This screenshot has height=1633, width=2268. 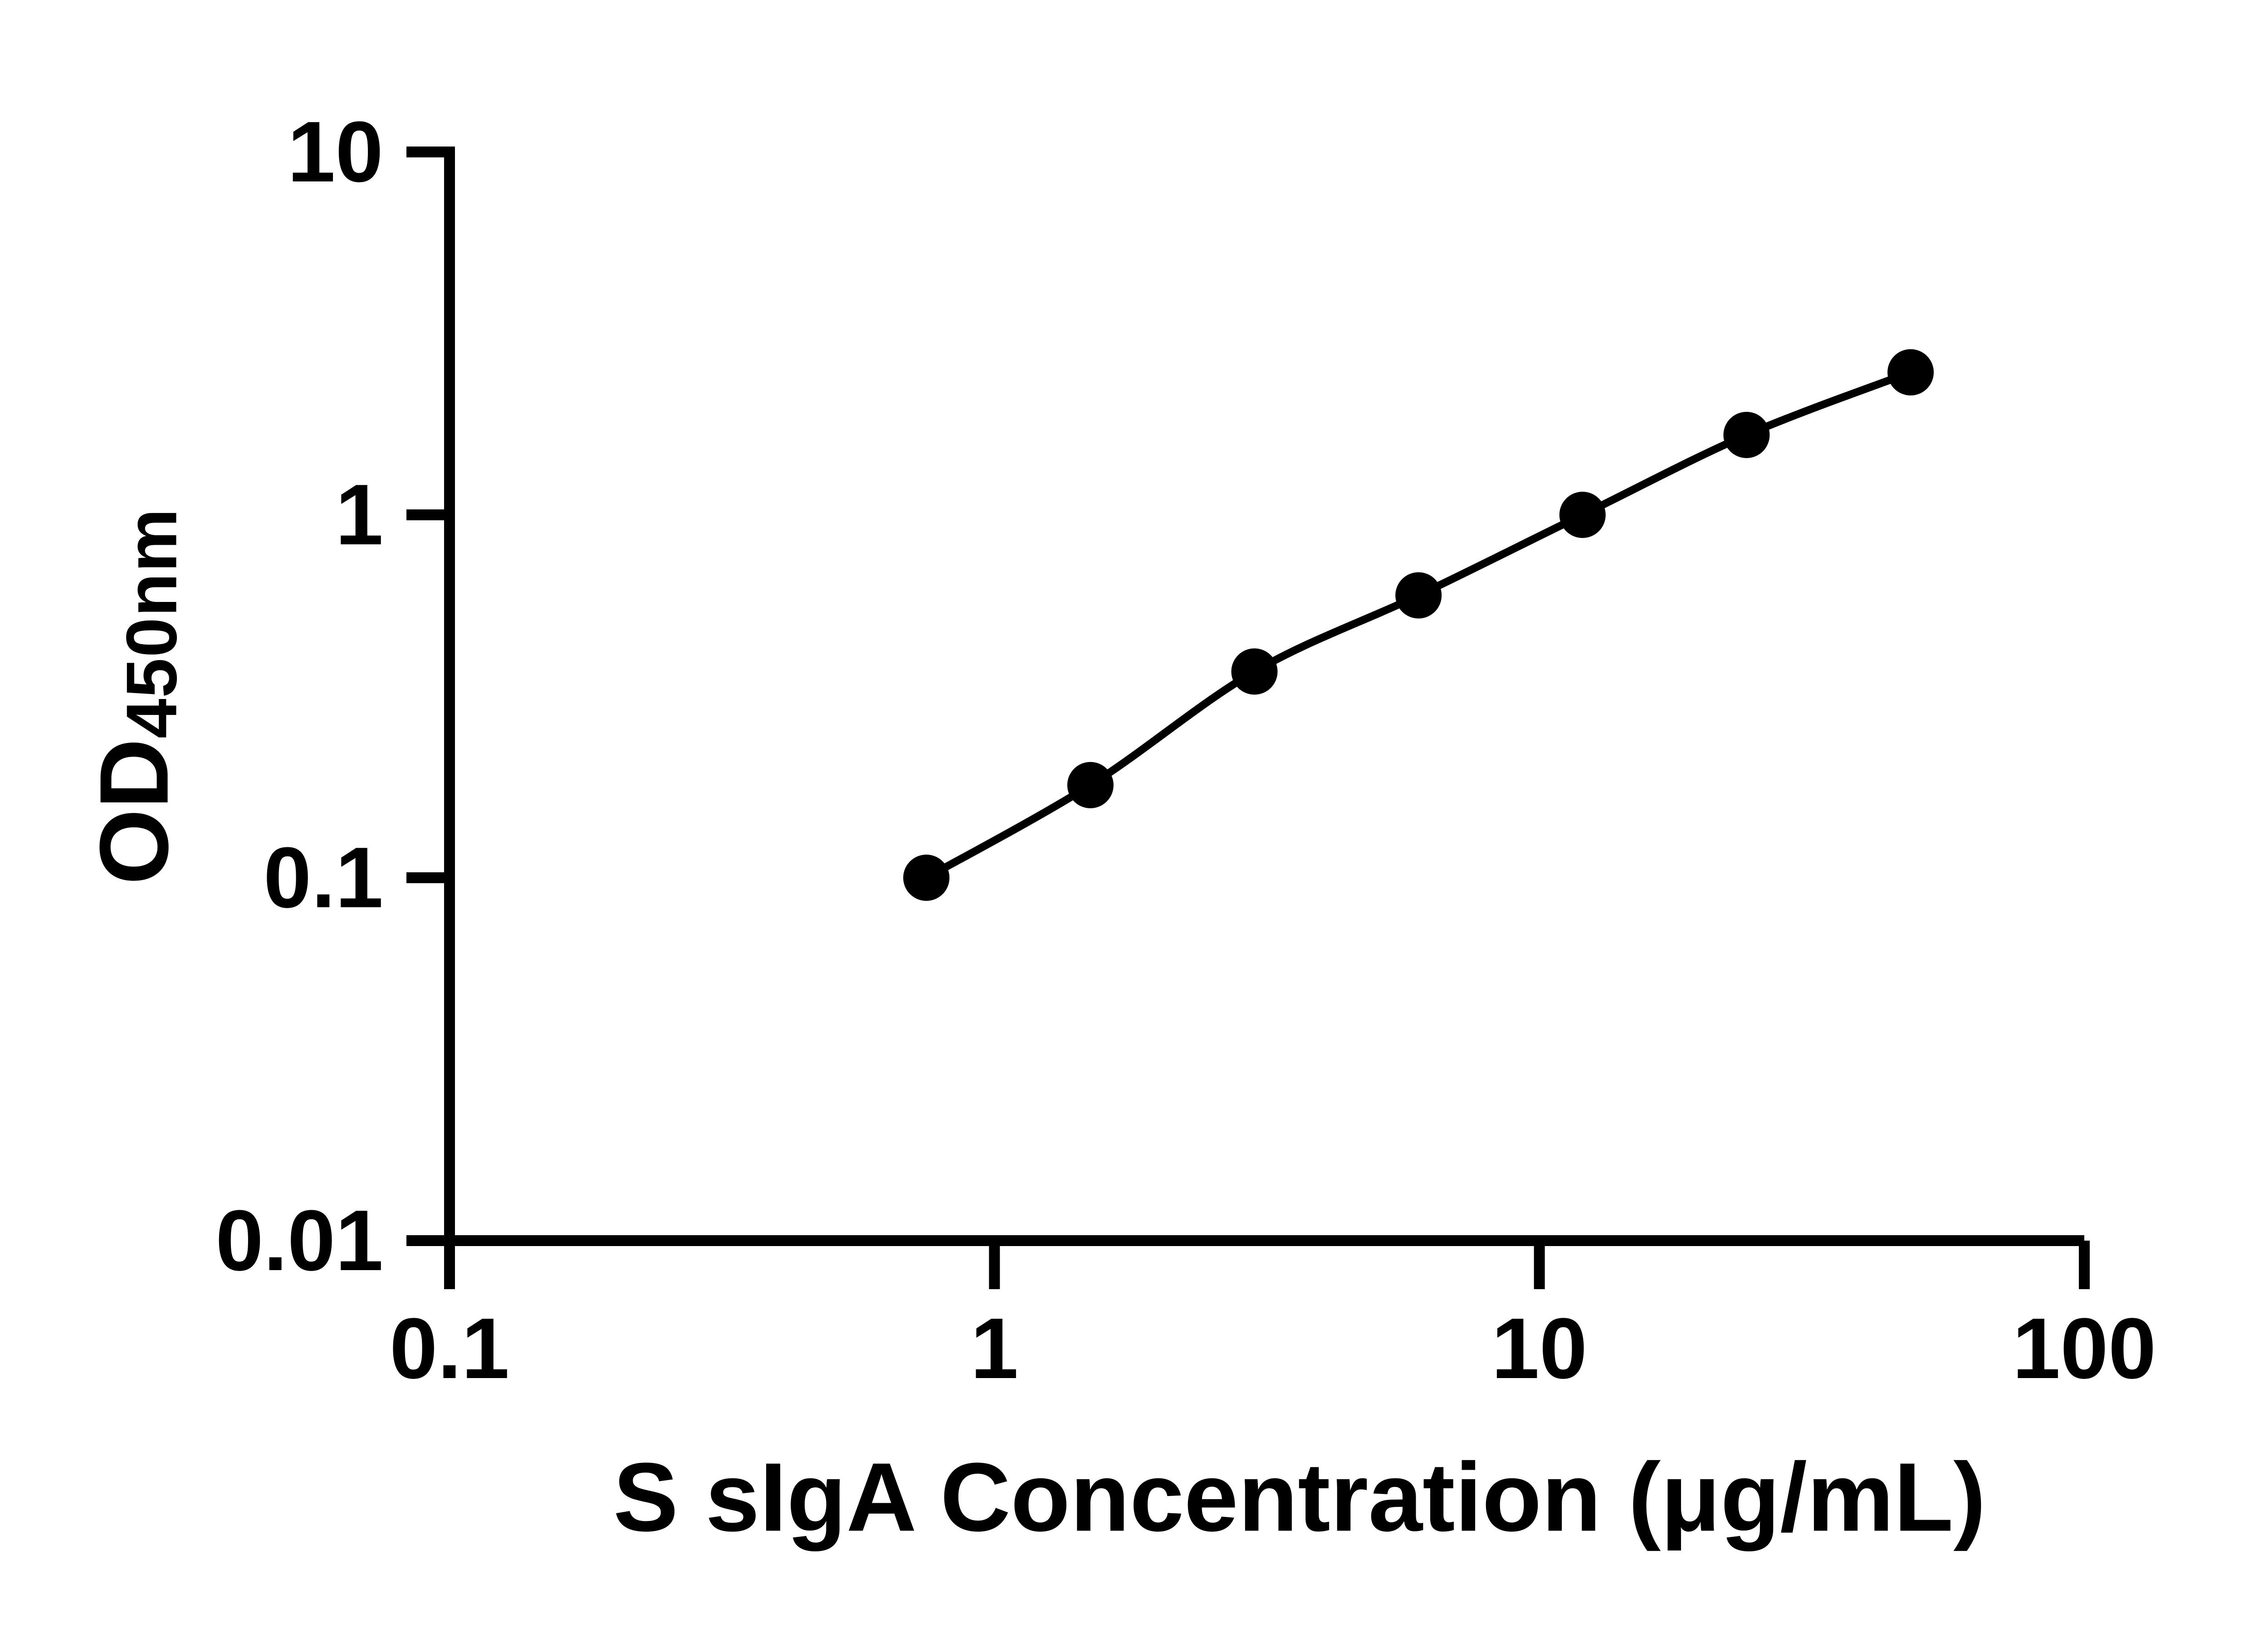 What do you see at coordinates (995, 1349) in the screenshot?
I see `x-tick-label-1: 1` at bounding box center [995, 1349].